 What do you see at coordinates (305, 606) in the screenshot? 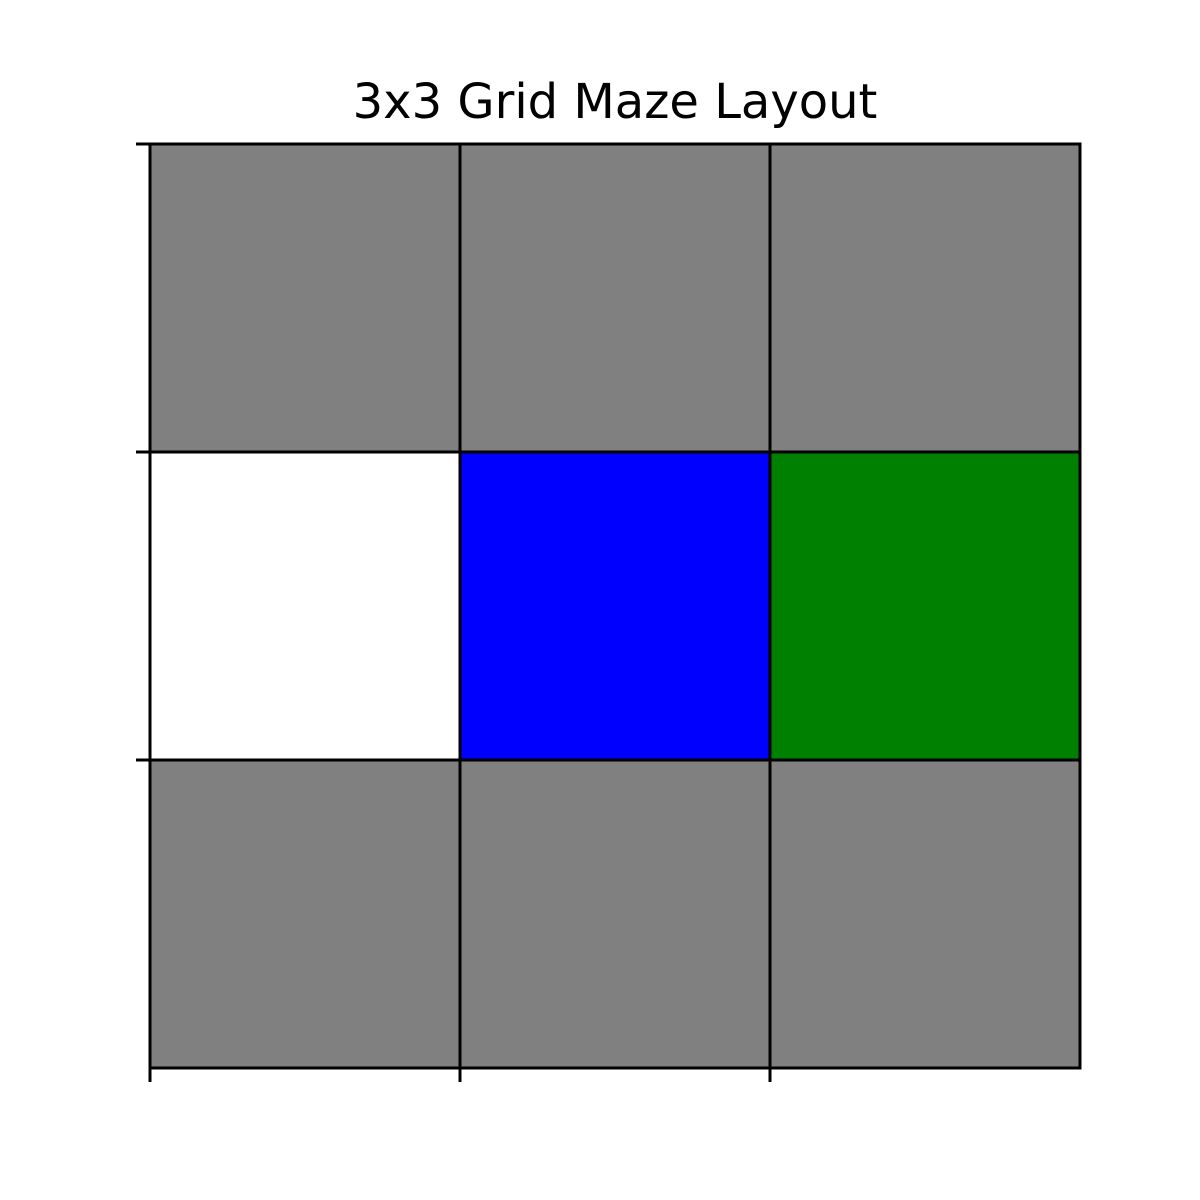
I see `maze-cell-r1-c0-white` at bounding box center [305, 606].